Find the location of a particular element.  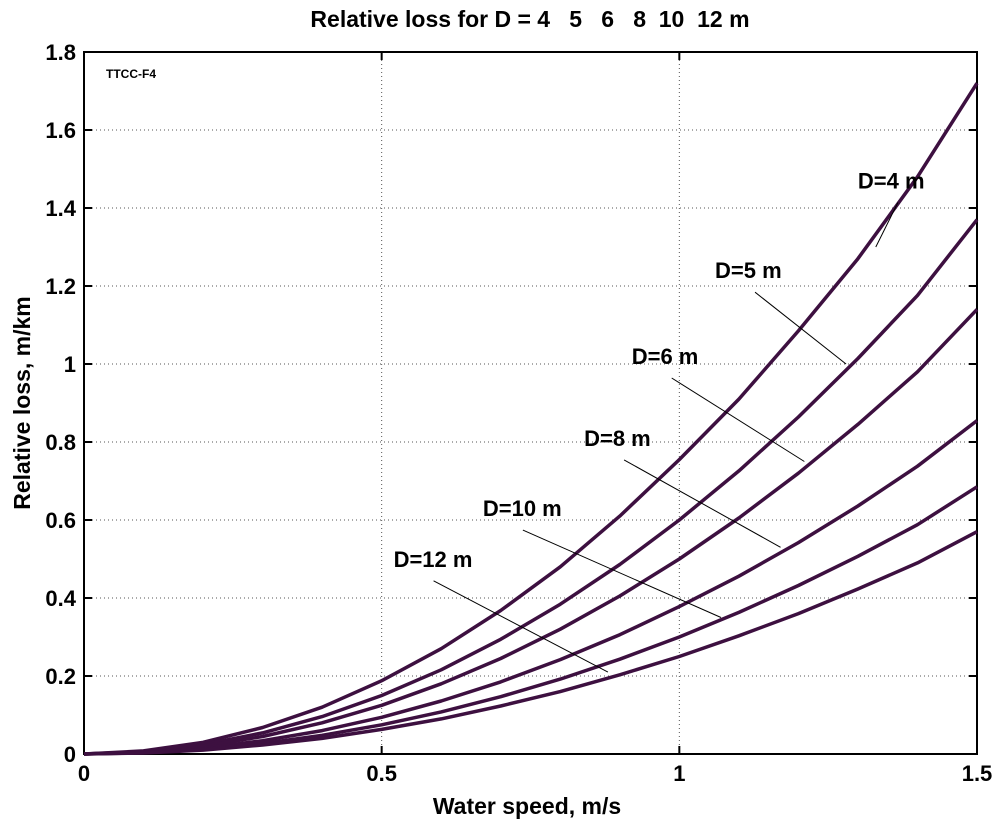

series-label: D=8 m is located at coordinates (617, 438).